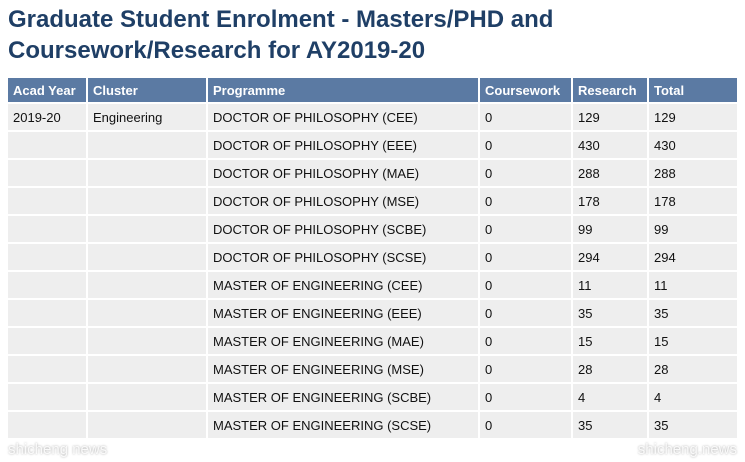 The height and width of the screenshot is (462, 745). I want to click on cell-total: 11, so click(693, 285).